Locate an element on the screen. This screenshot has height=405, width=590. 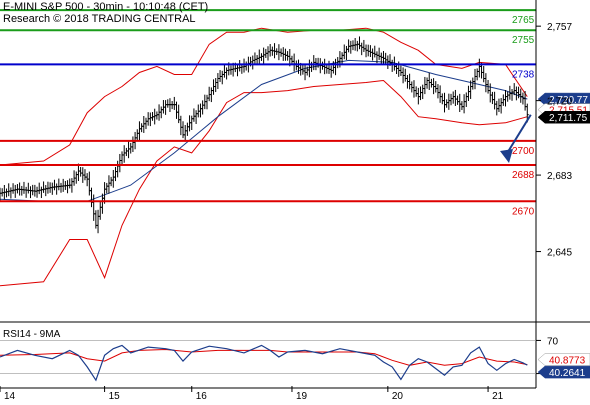
forecast-arrow-head is located at coordinates (506, 156).